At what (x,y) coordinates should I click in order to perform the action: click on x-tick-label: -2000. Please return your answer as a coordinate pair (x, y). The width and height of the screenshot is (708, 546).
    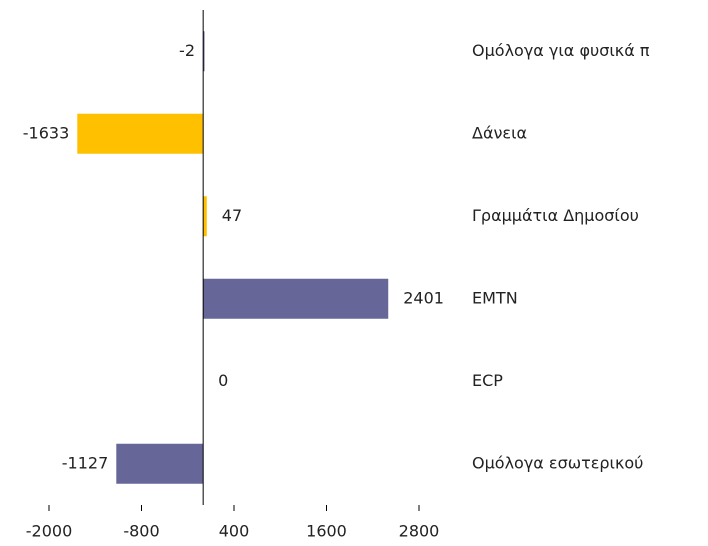
    Looking at the image, I should click on (49, 531).